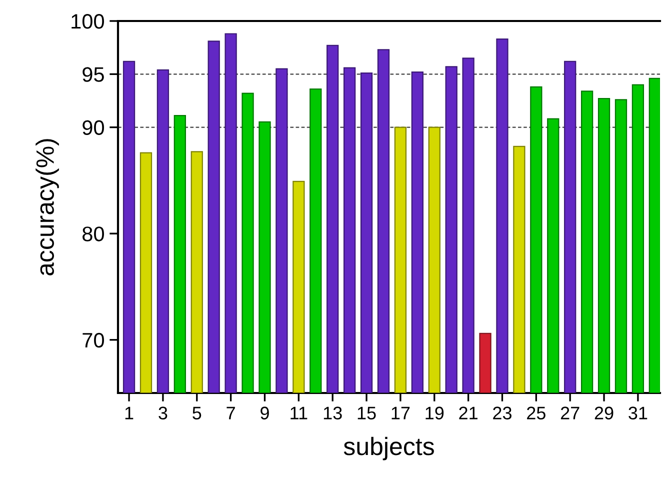 The image size is (664, 481). What do you see at coordinates (367, 413) in the screenshot?
I see `x-tick-label: 15` at bounding box center [367, 413].